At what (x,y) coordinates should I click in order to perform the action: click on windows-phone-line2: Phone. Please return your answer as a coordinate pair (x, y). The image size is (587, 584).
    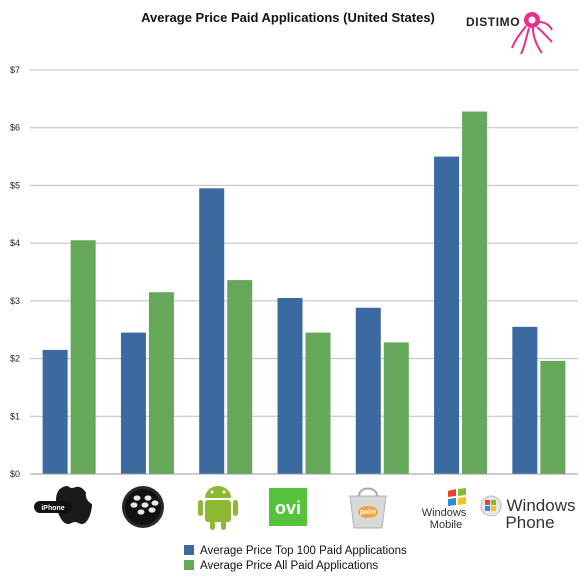
    Looking at the image, I should click on (529, 522).